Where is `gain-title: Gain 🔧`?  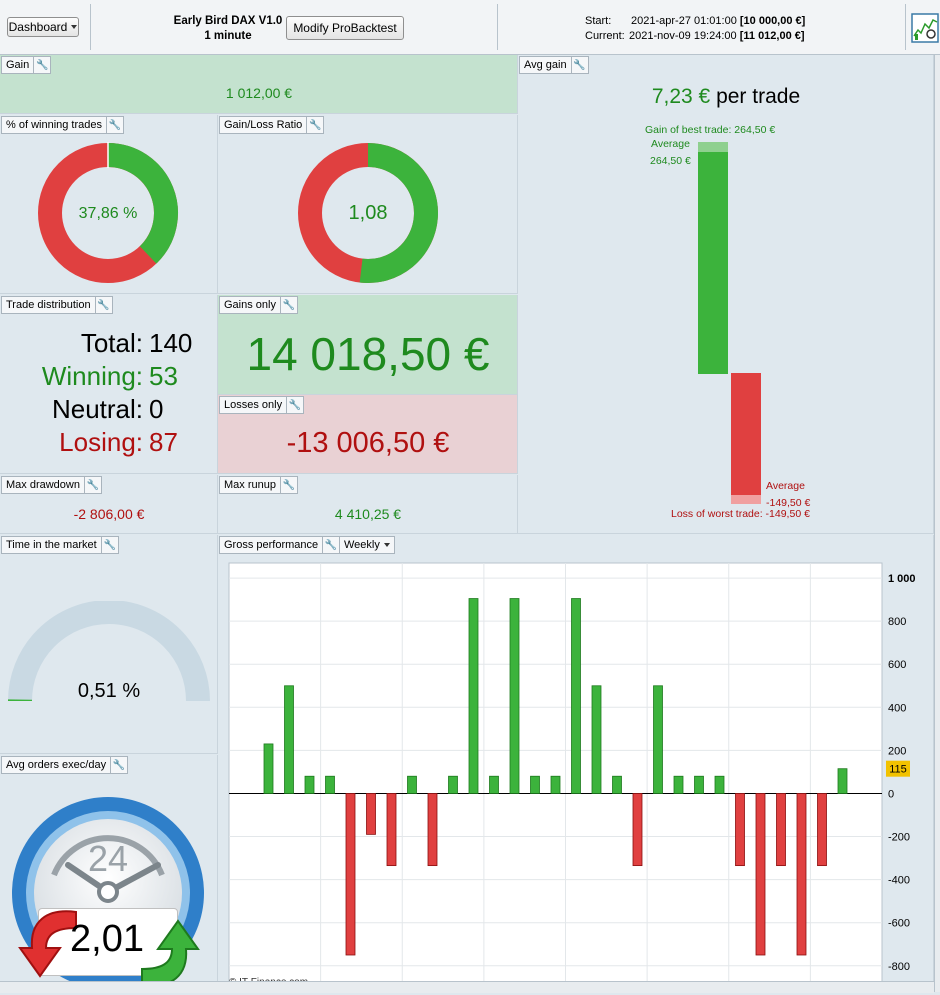 gain-title: Gain 🔧 is located at coordinates (26, 65).